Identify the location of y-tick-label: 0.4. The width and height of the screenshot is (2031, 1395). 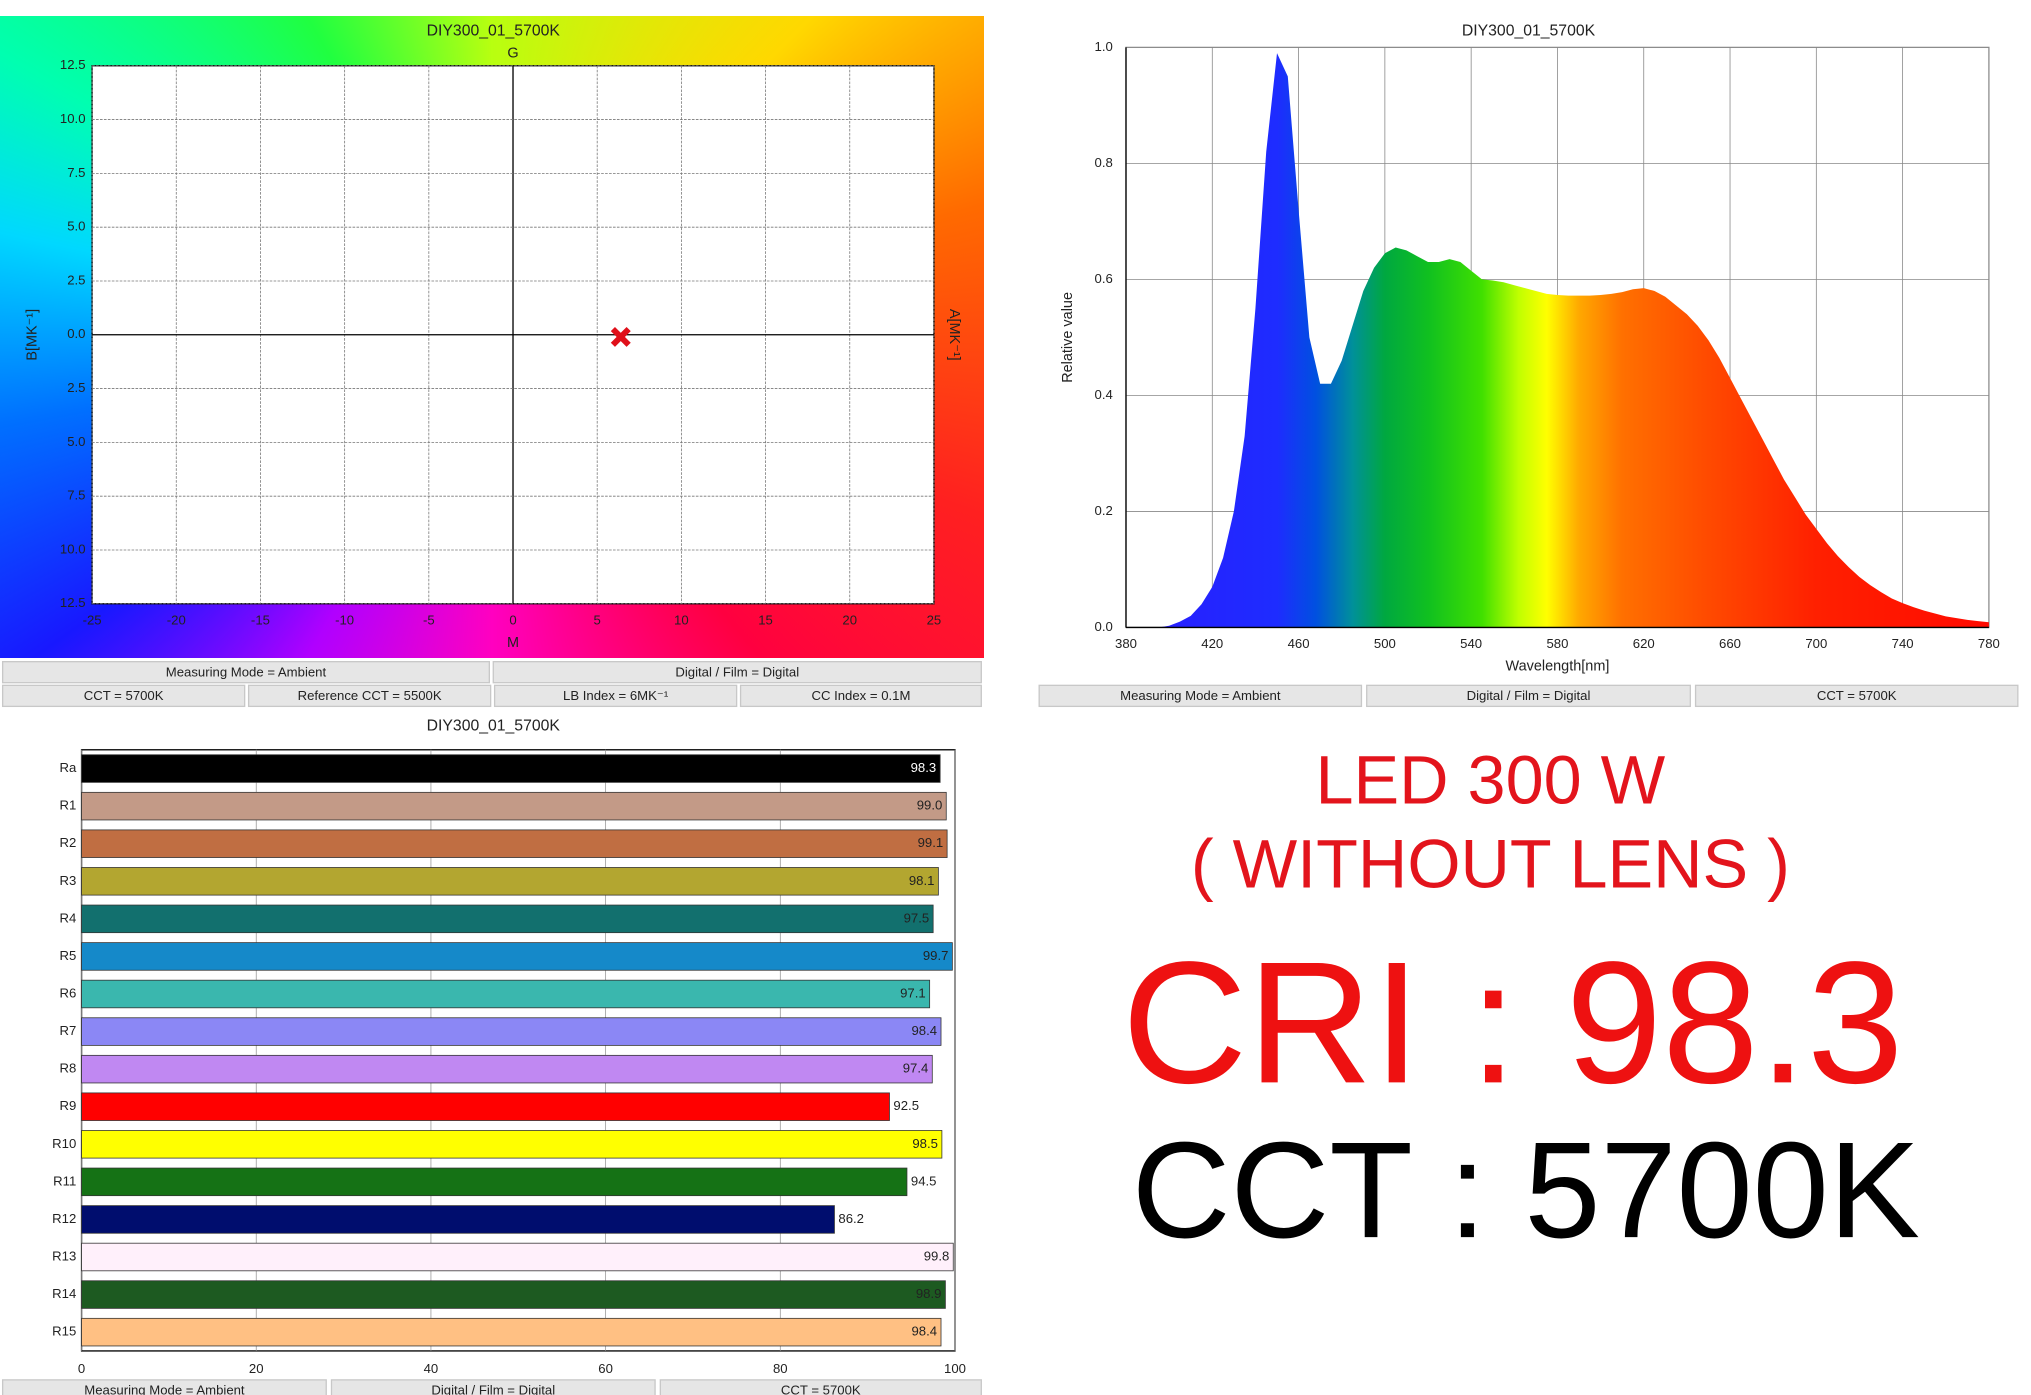
(1104, 394).